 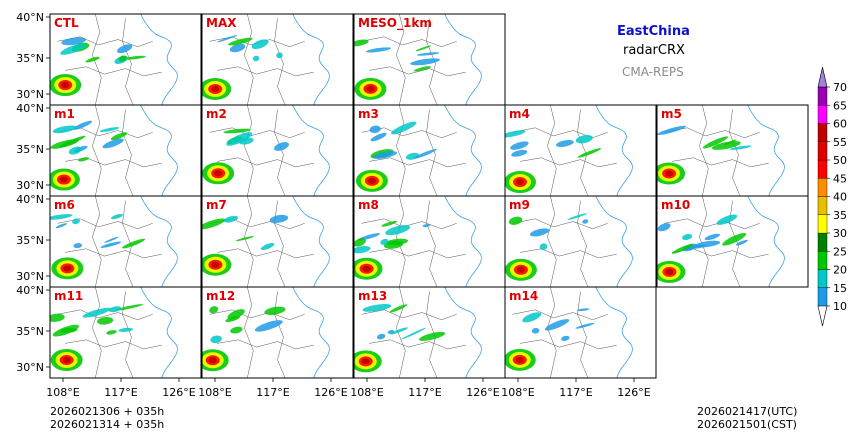 I want to click on panel-max: MAX, so click(x=277, y=59).